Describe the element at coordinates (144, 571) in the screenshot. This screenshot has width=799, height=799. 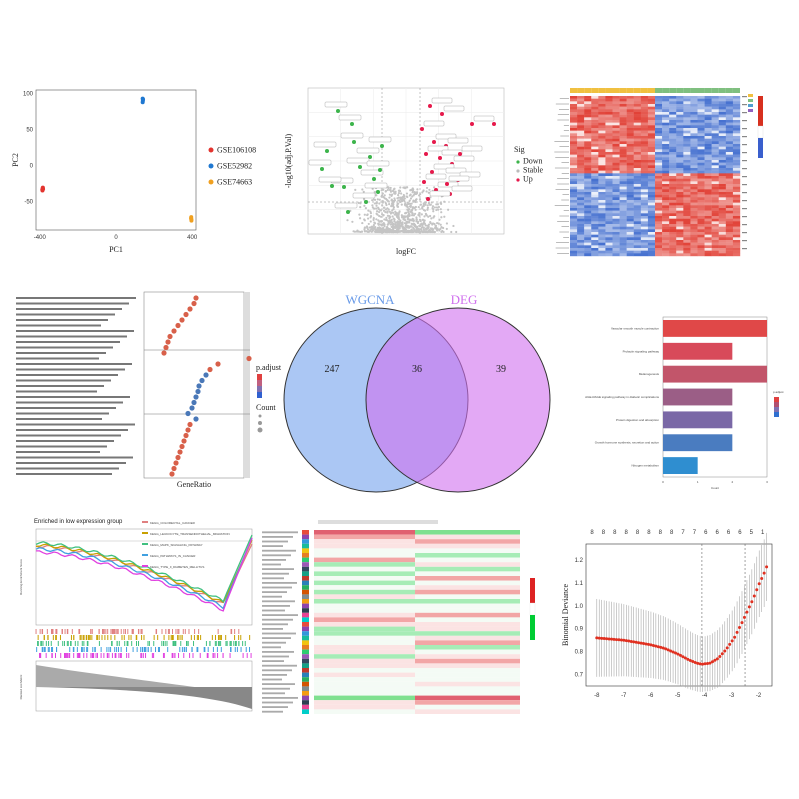
I see `gsea-curve` at that location.